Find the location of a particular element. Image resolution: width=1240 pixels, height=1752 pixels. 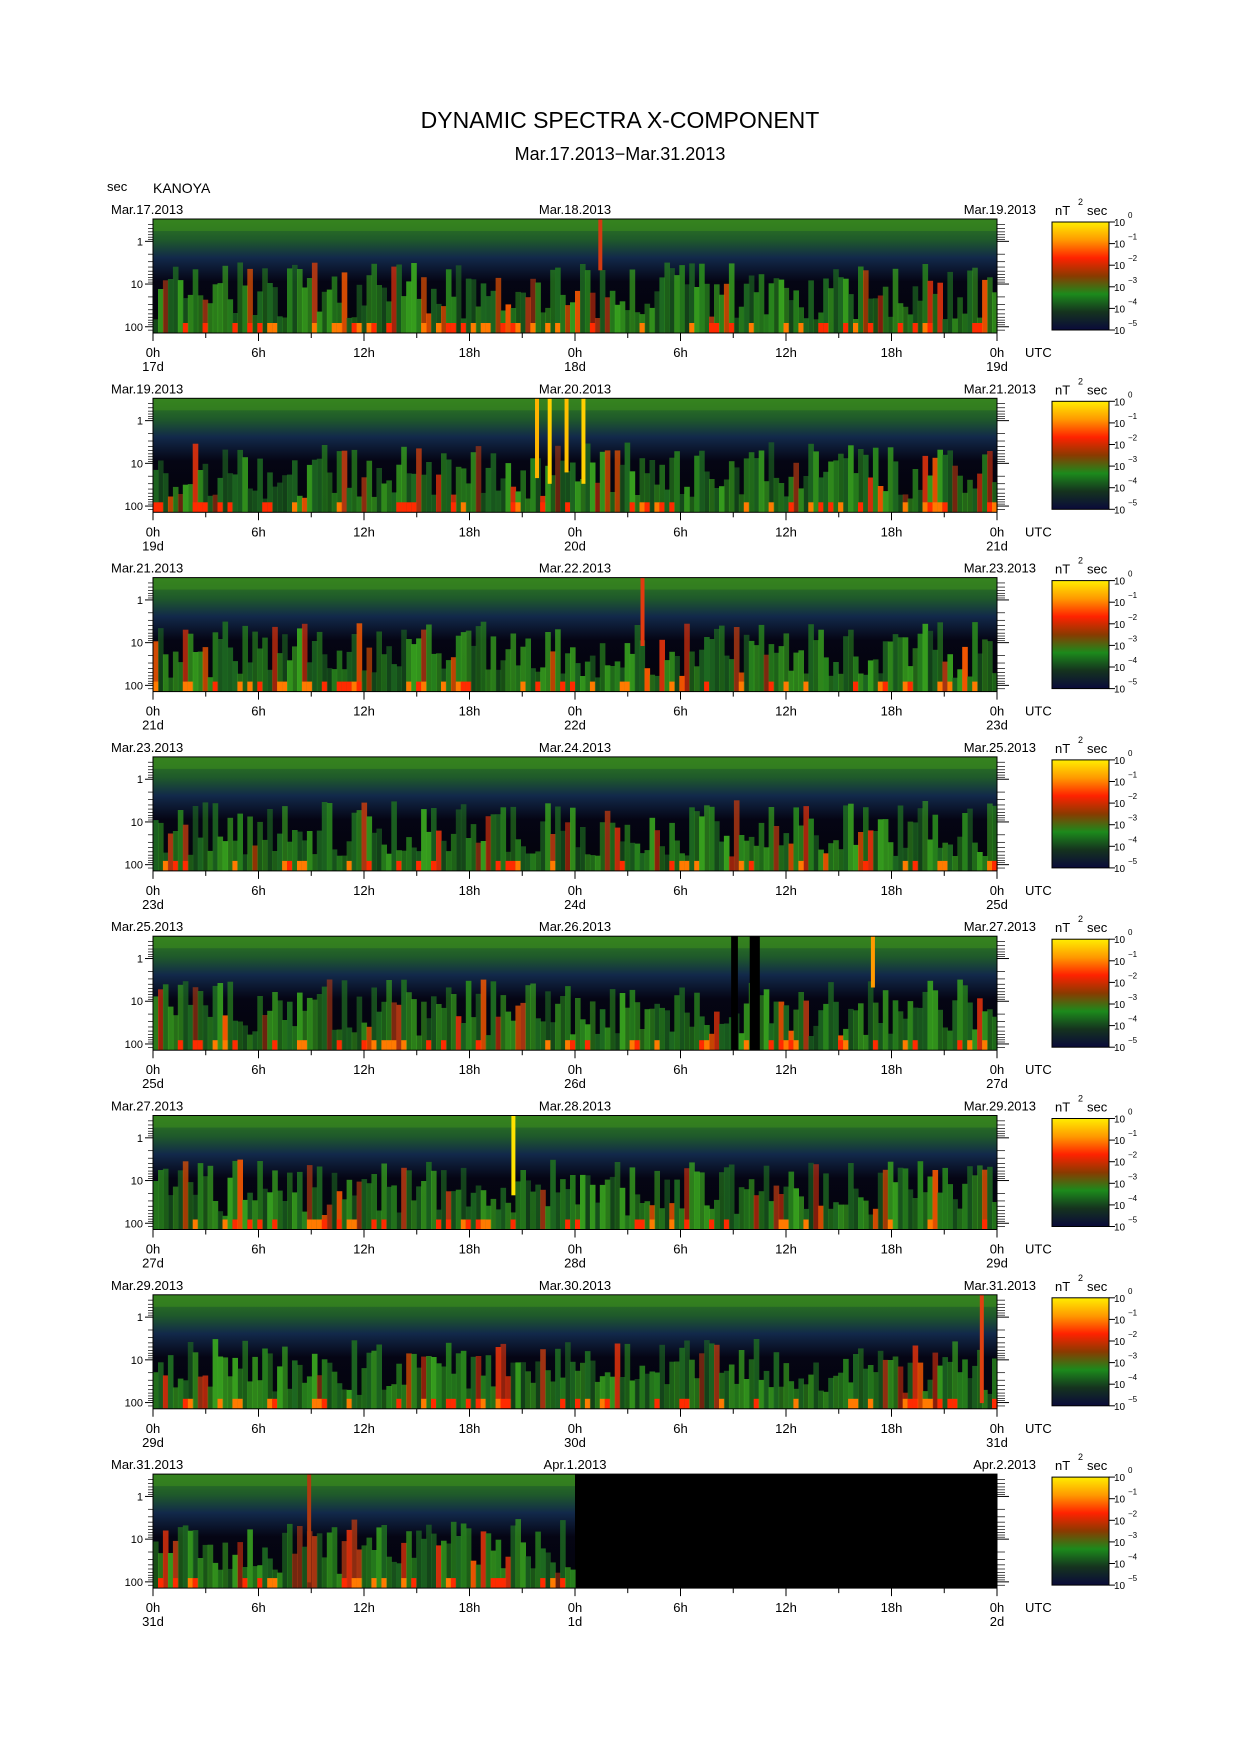

x-tick-label: 12h is located at coordinates (786, 531).